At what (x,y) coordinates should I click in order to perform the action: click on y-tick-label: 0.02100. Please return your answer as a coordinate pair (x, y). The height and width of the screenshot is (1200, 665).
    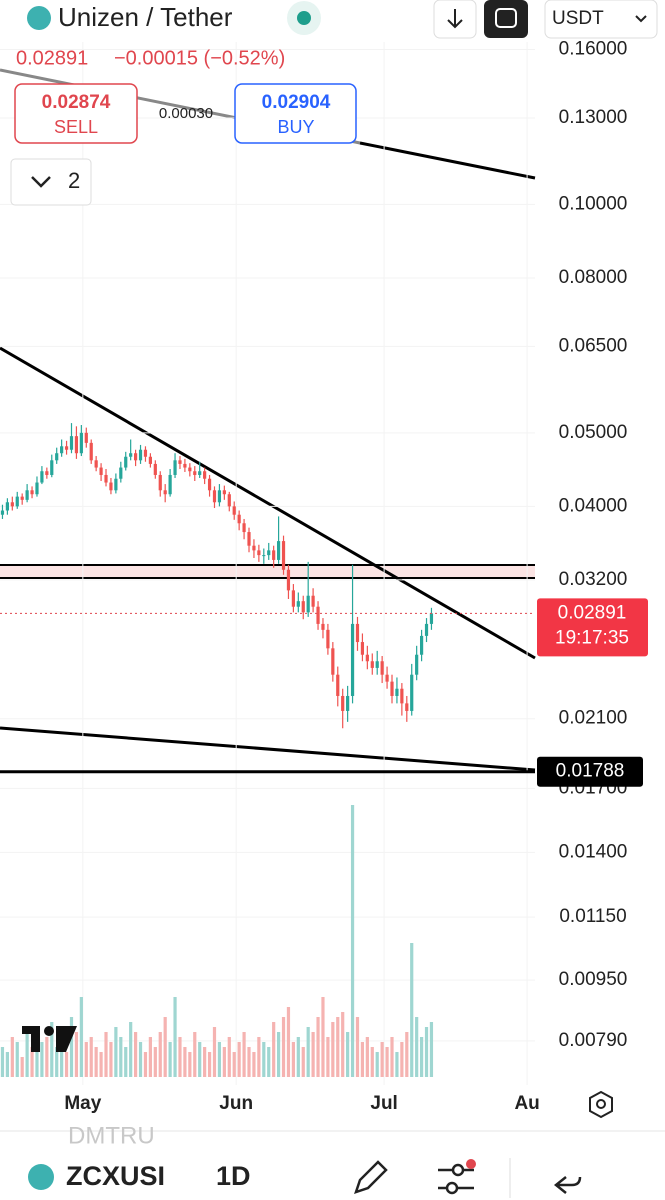
    Looking at the image, I should click on (593, 718).